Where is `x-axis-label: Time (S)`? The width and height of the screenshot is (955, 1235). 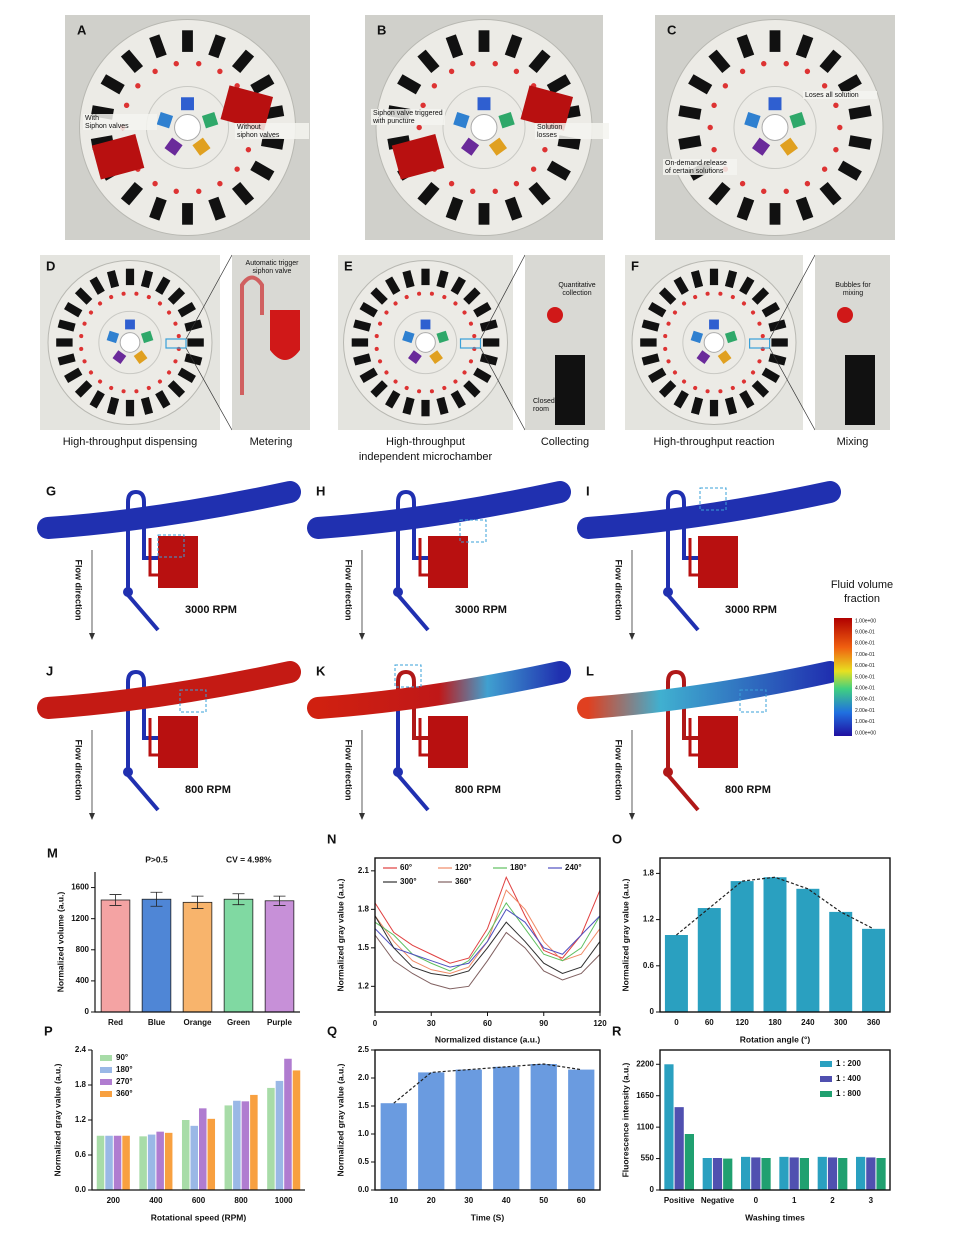
x-axis-label: Time (S) is located at coordinates (488, 1217).